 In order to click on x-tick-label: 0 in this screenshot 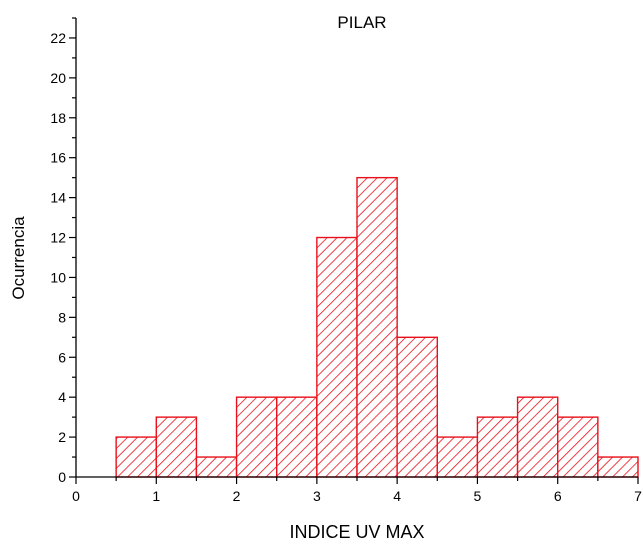, I will do `click(76, 496)`.